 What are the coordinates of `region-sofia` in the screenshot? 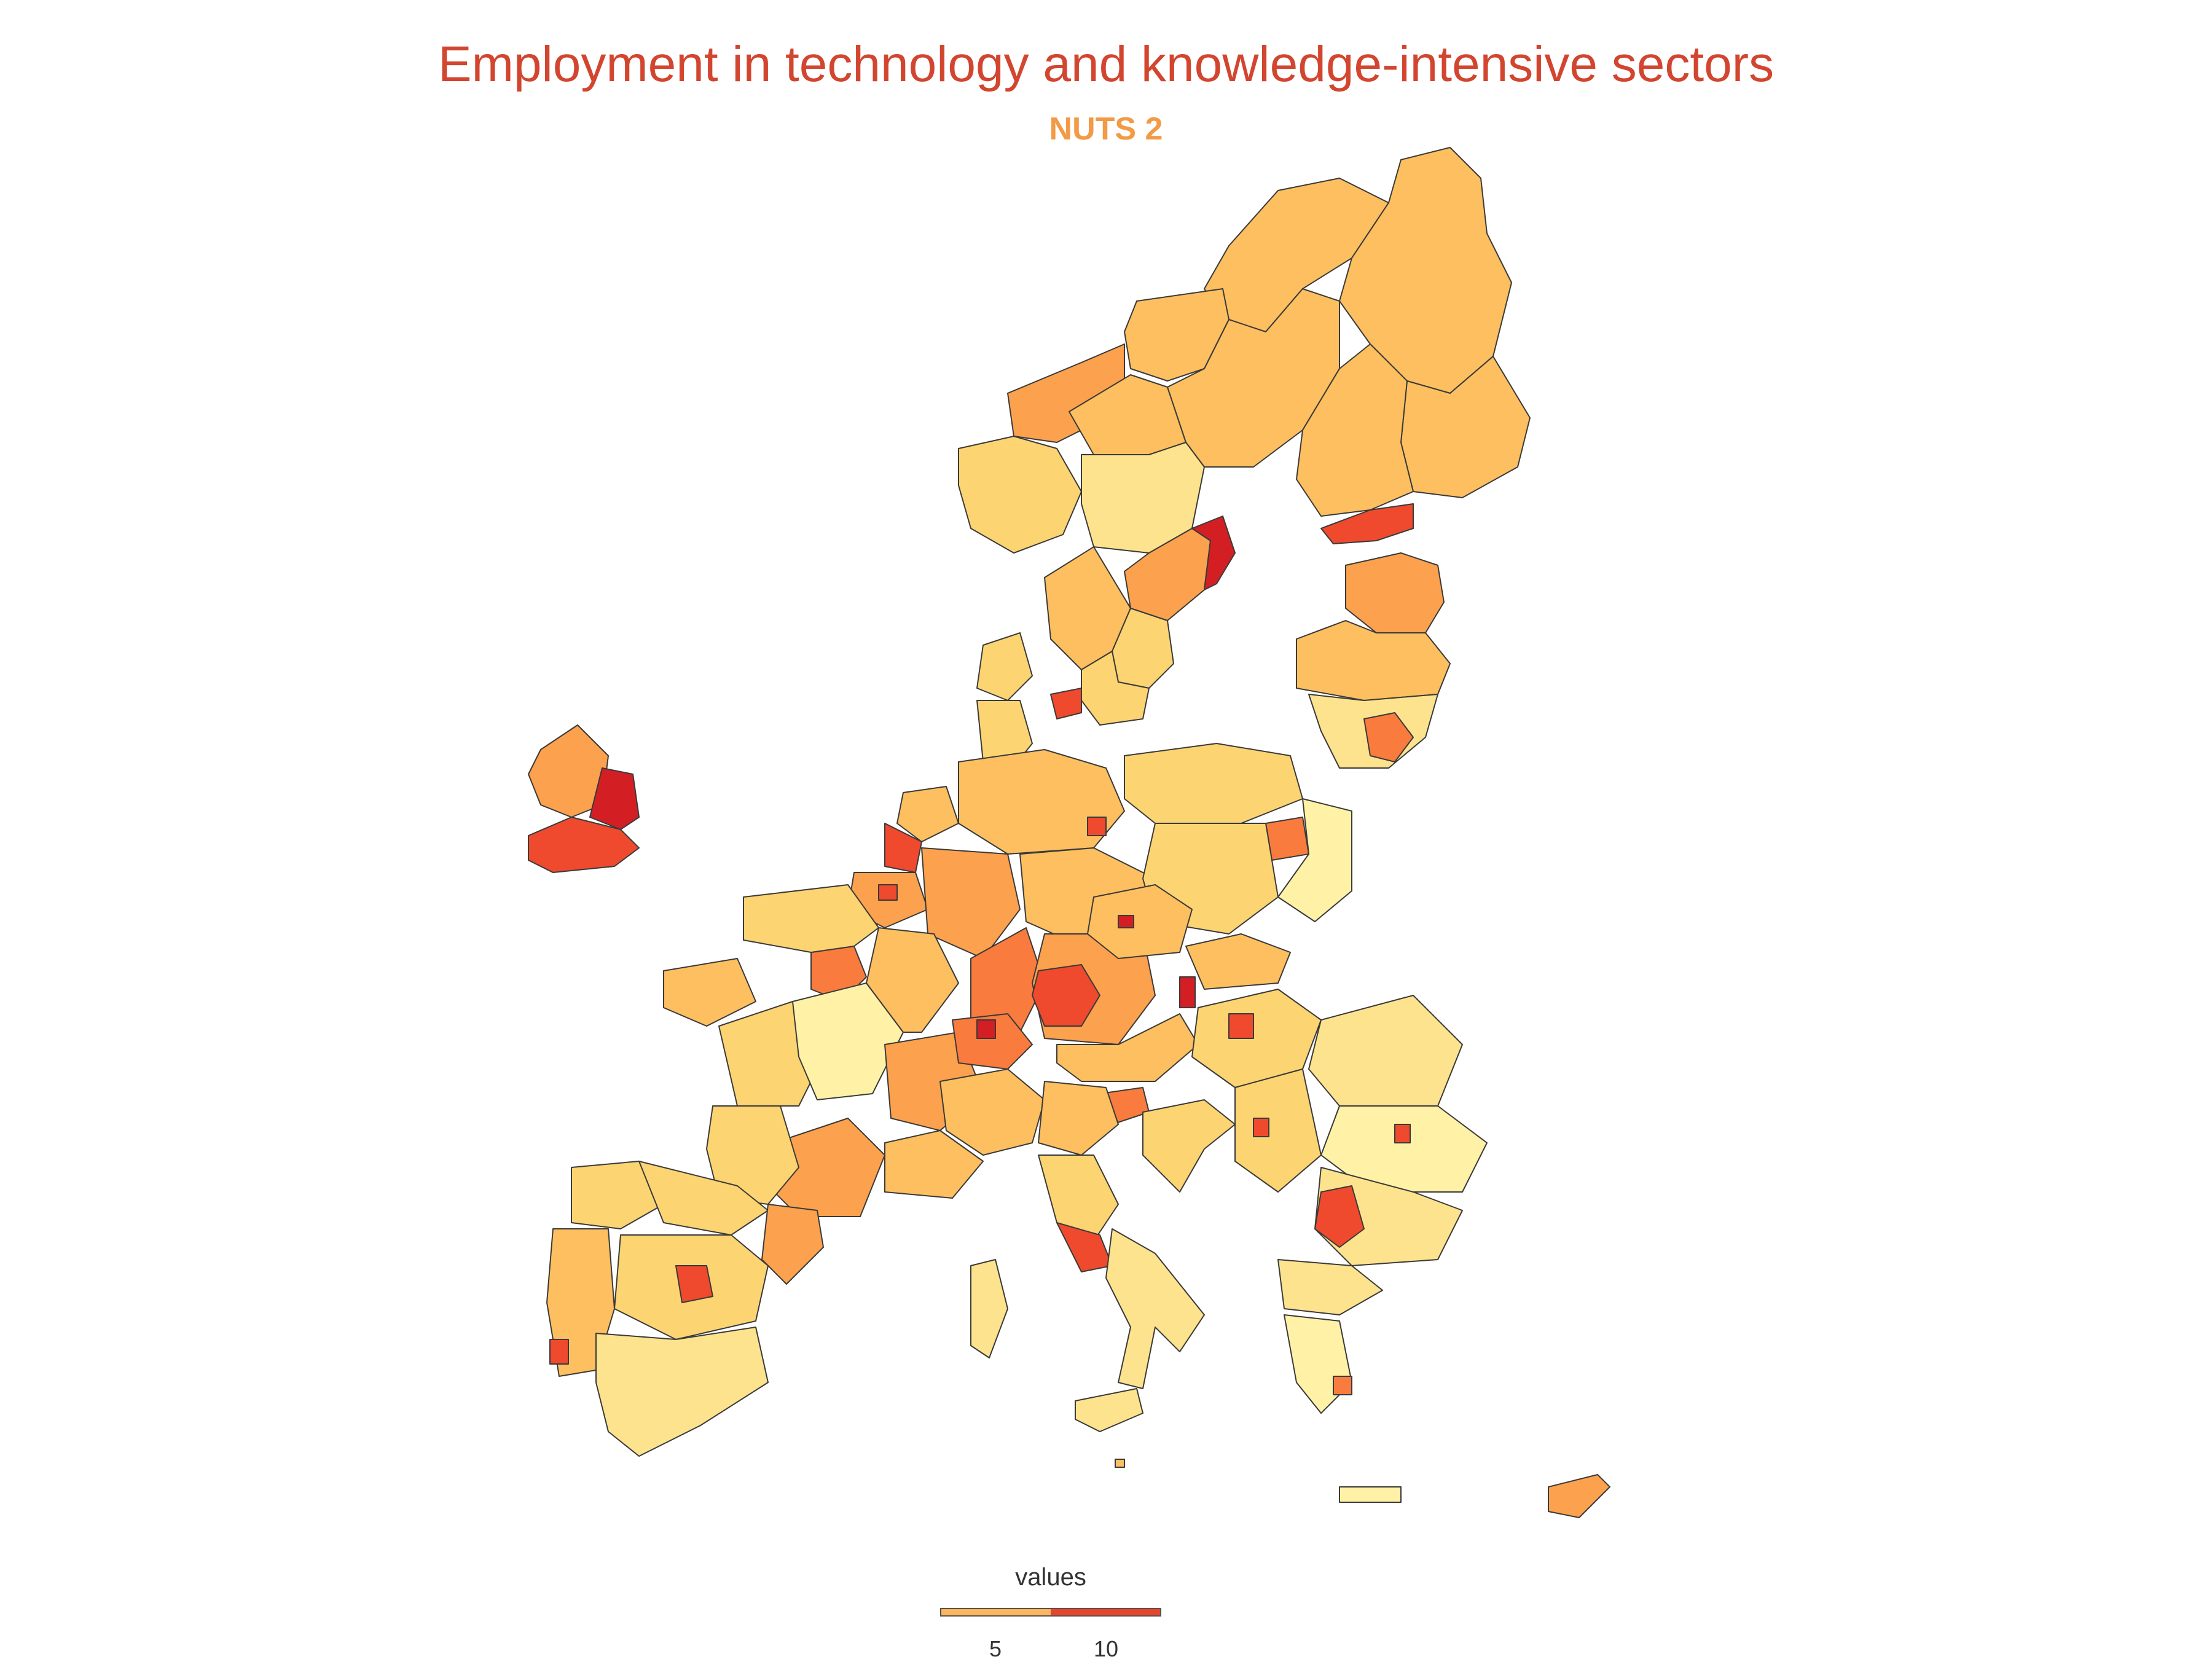 It's located at (1339, 1216).